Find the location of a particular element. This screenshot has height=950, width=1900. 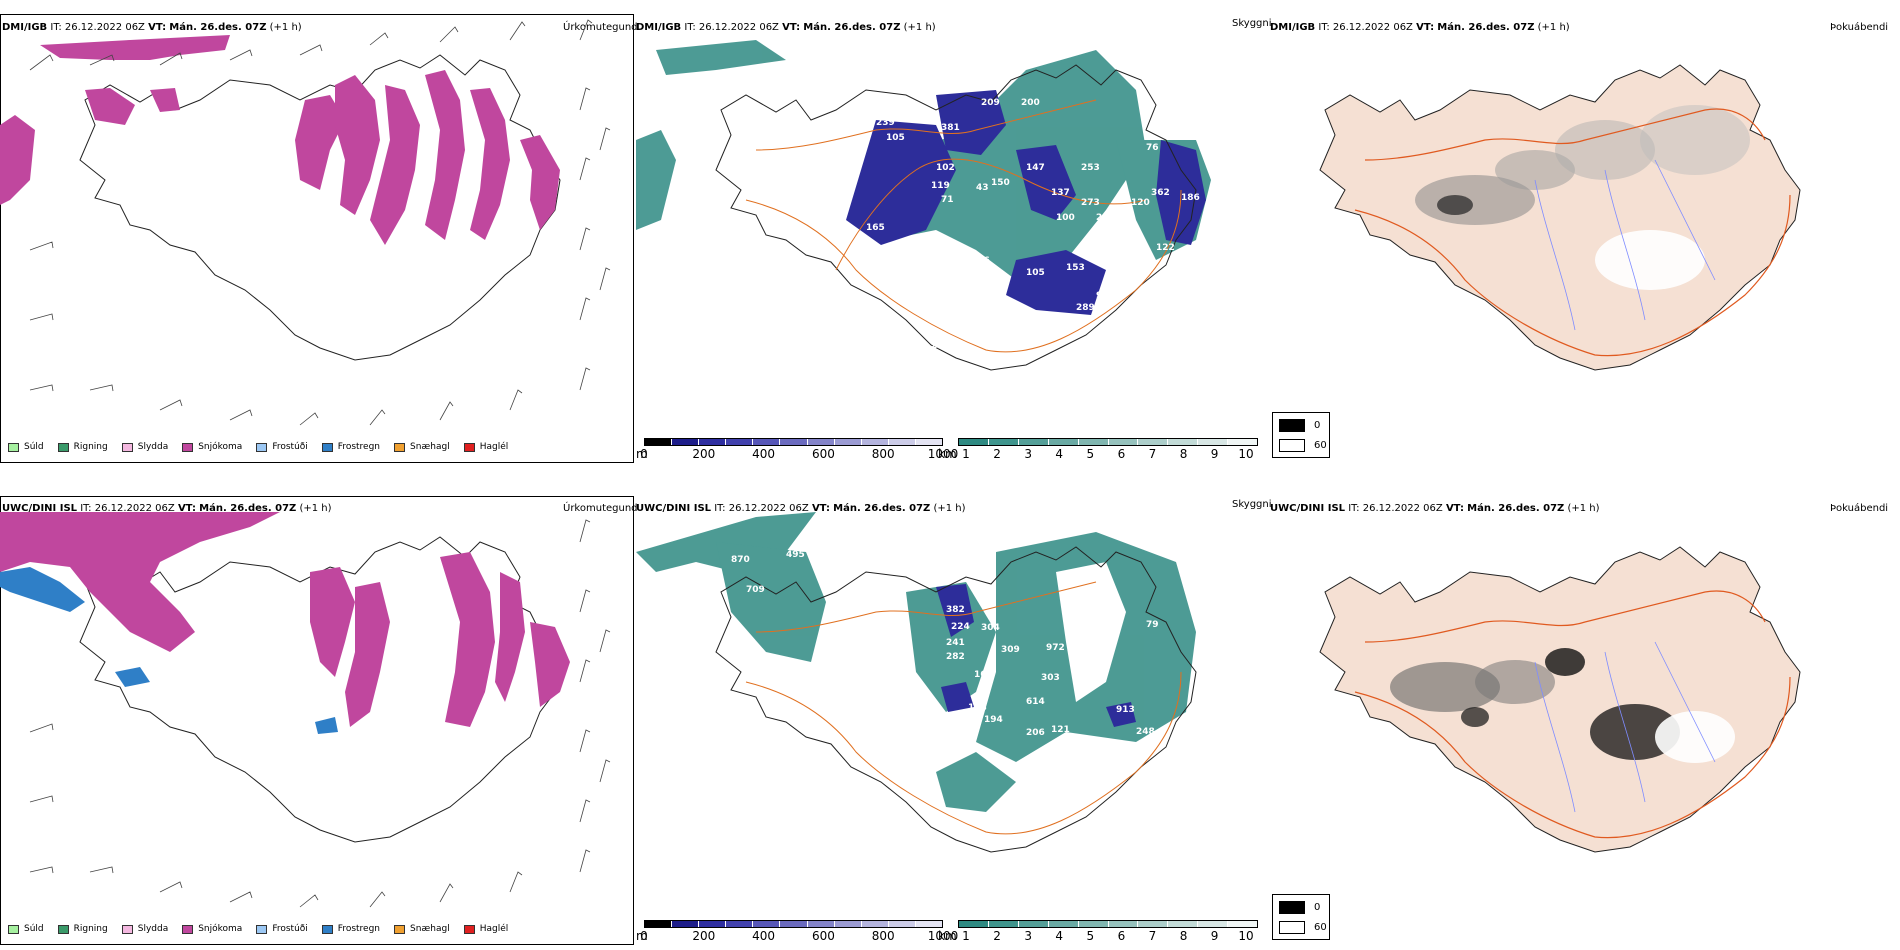

ceiling-value-label: 209 is located at coordinates (990, 103).